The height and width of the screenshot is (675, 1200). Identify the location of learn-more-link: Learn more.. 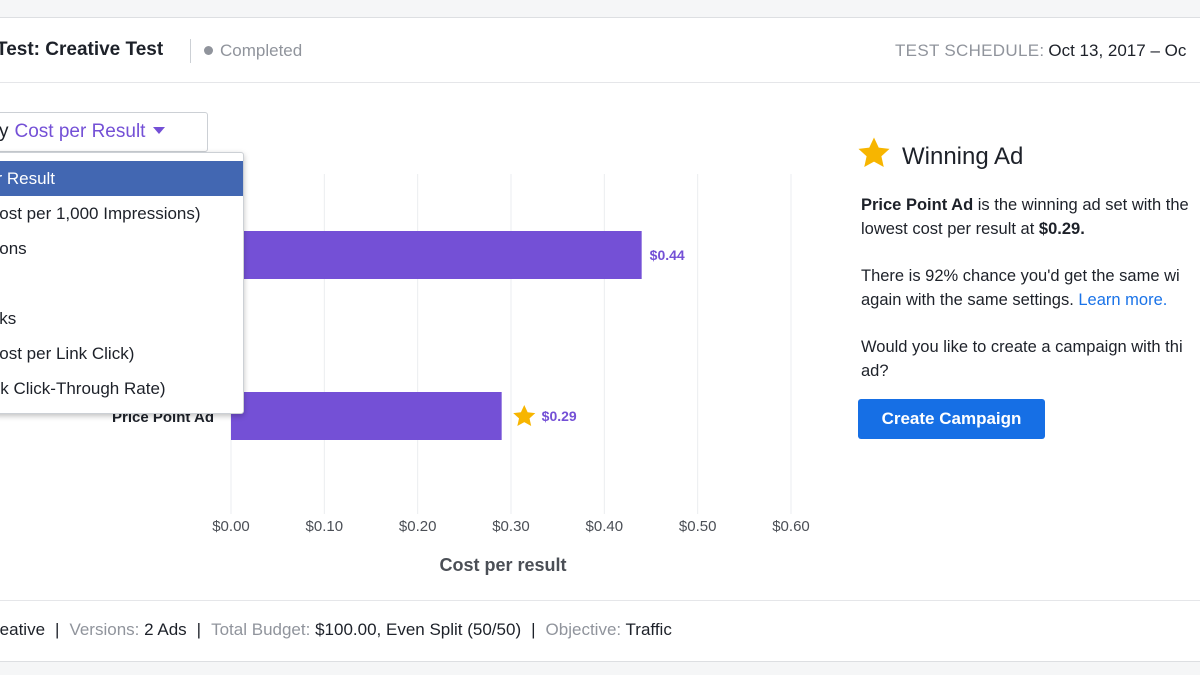
(1123, 300).